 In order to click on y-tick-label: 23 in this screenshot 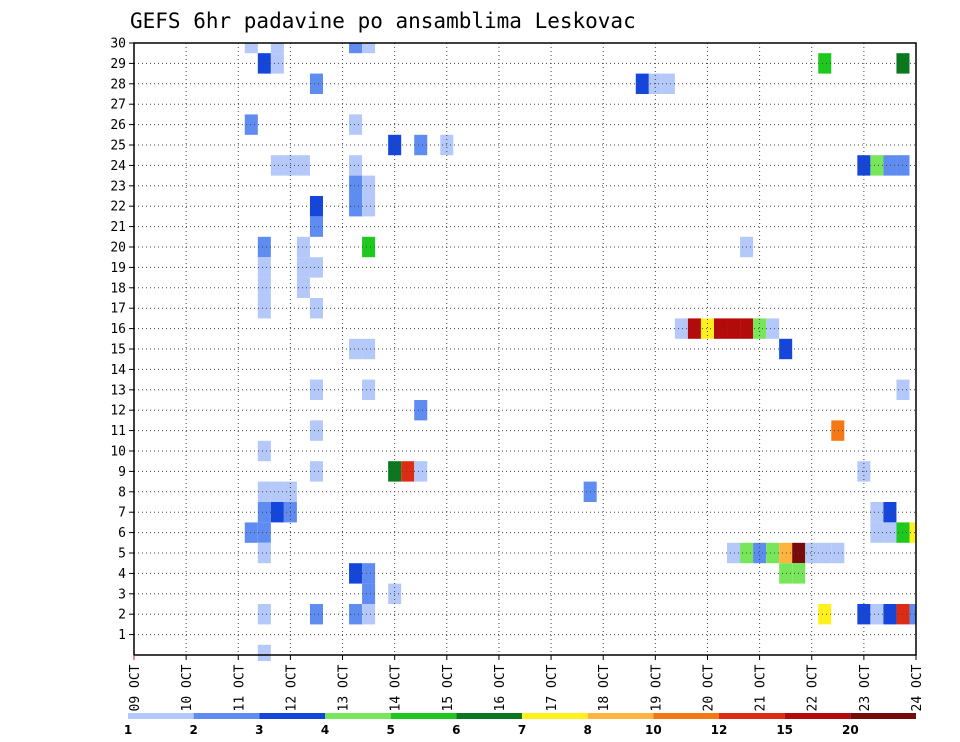, I will do `click(118, 186)`.